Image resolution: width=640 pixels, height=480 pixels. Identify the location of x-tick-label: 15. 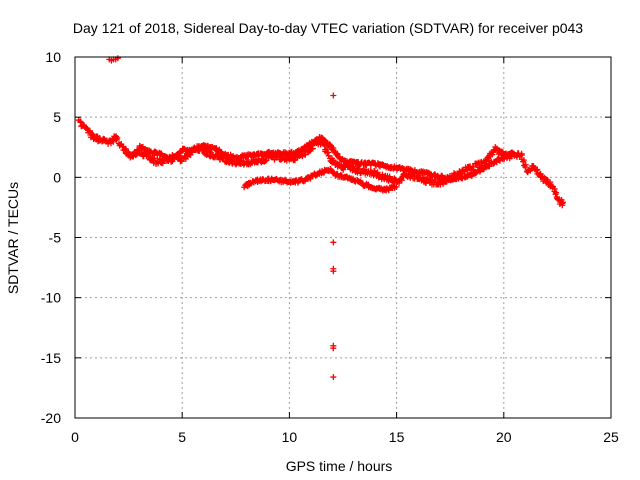
(397, 437).